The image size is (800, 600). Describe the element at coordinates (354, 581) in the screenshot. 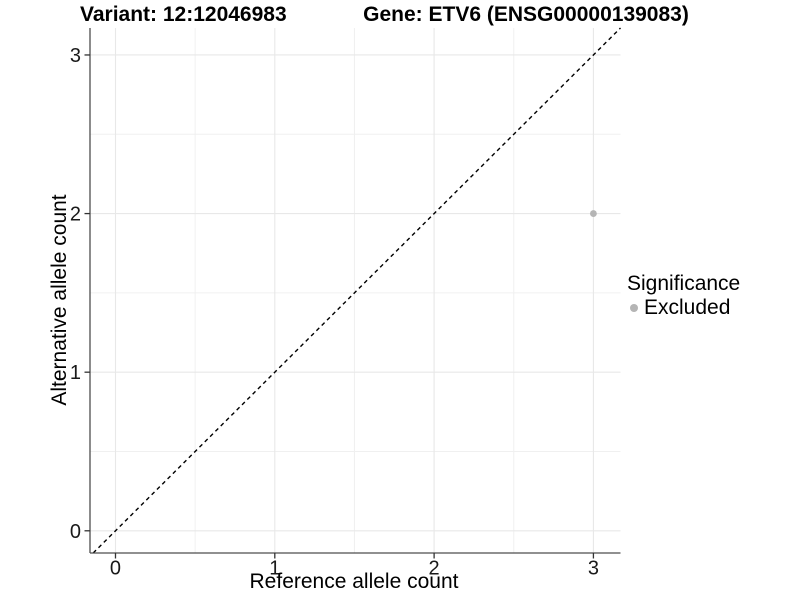

I see `x-axis-label: Reference allele count` at that location.